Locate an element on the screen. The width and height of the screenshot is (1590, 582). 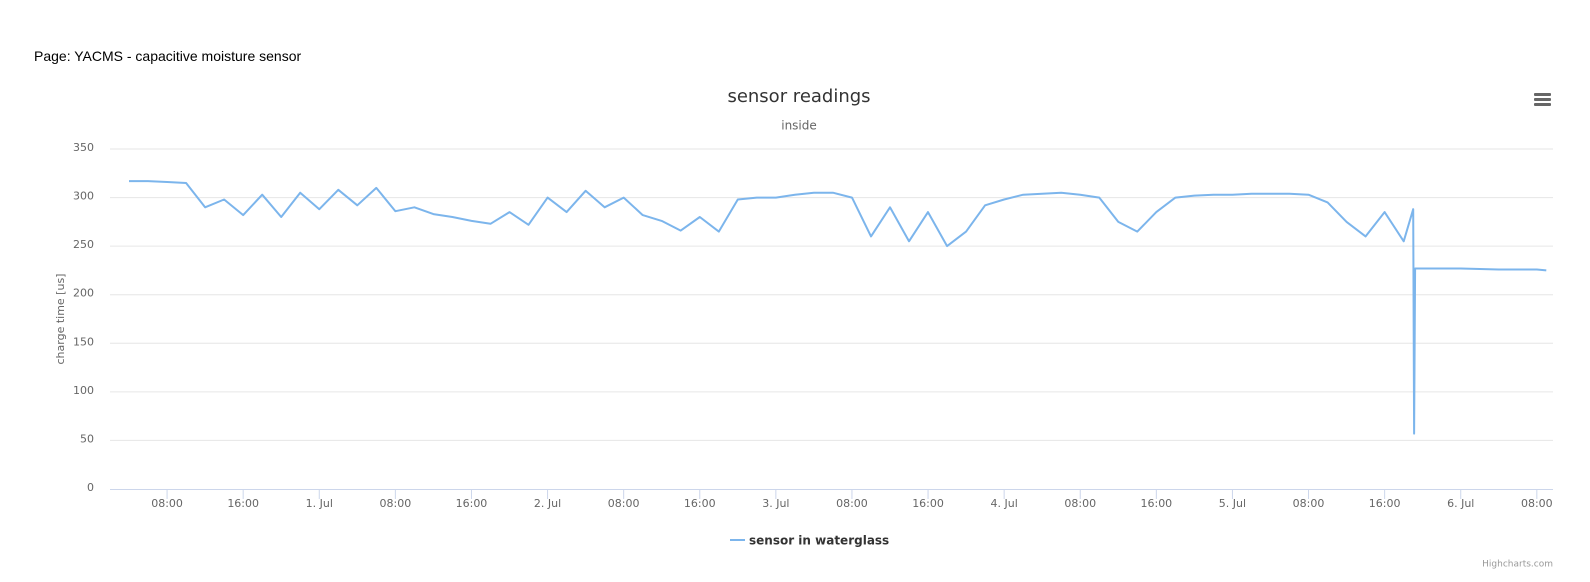
chart-title: sensor readings is located at coordinates (798, 96).